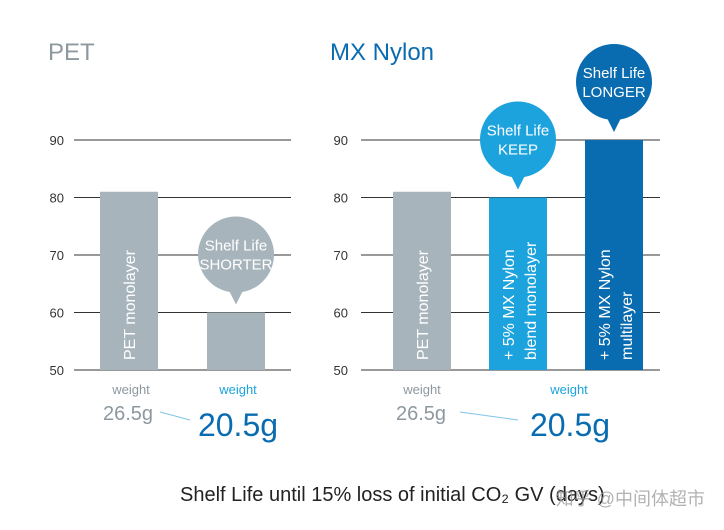 The image size is (724, 530). Describe the element at coordinates (382, 52) in the screenshot. I see `panel-title: MX Nylon` at that location.